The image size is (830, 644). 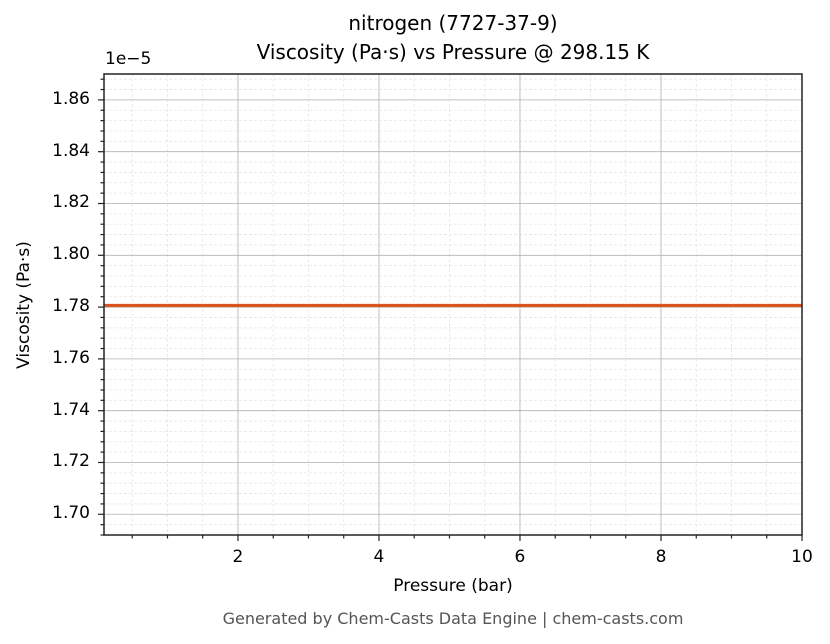 I want to click on y-tick-label: 1.78, so click(x=71, y=306).